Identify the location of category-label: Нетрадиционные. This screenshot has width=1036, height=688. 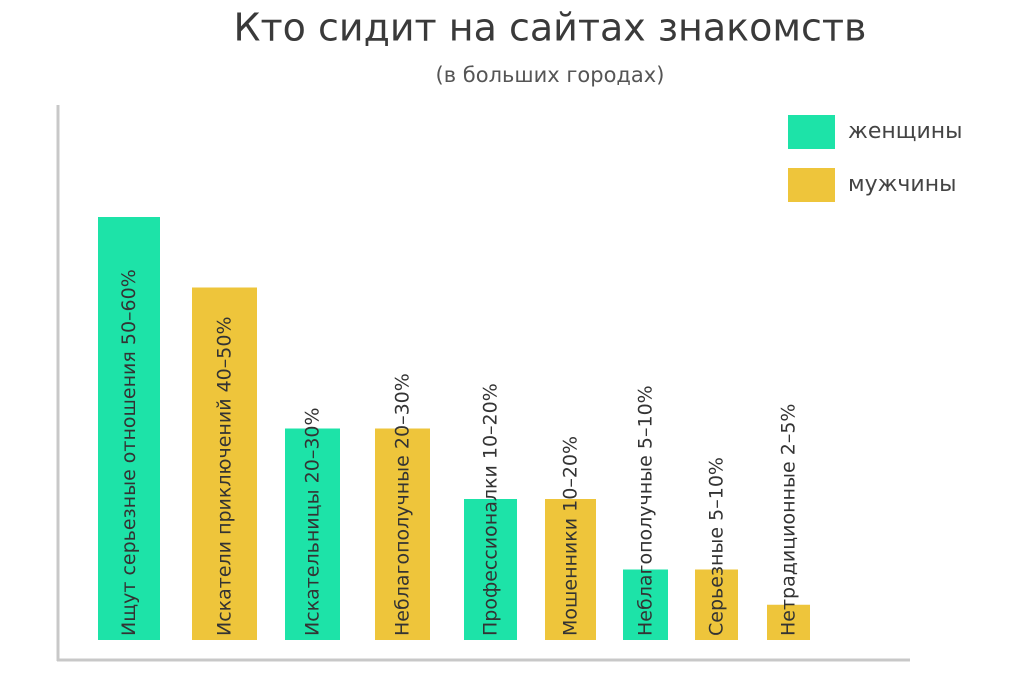
(788, 548).